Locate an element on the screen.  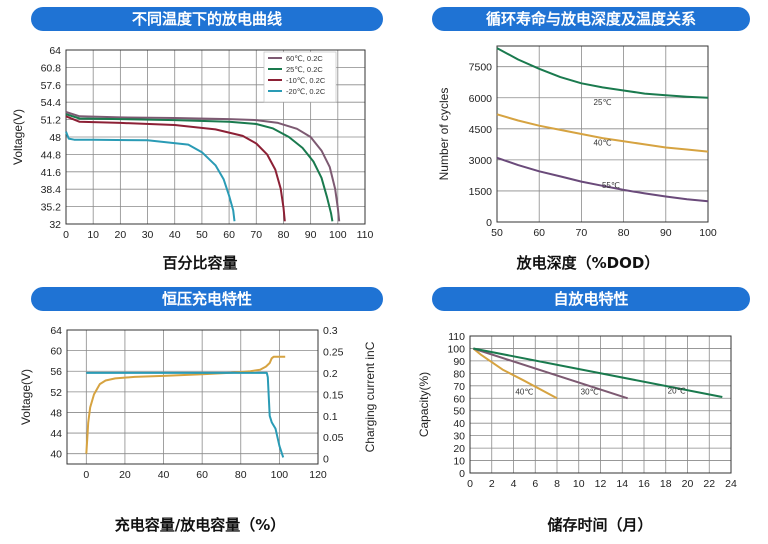
y-tick-label: 20 is located at coordinates (459, 449).